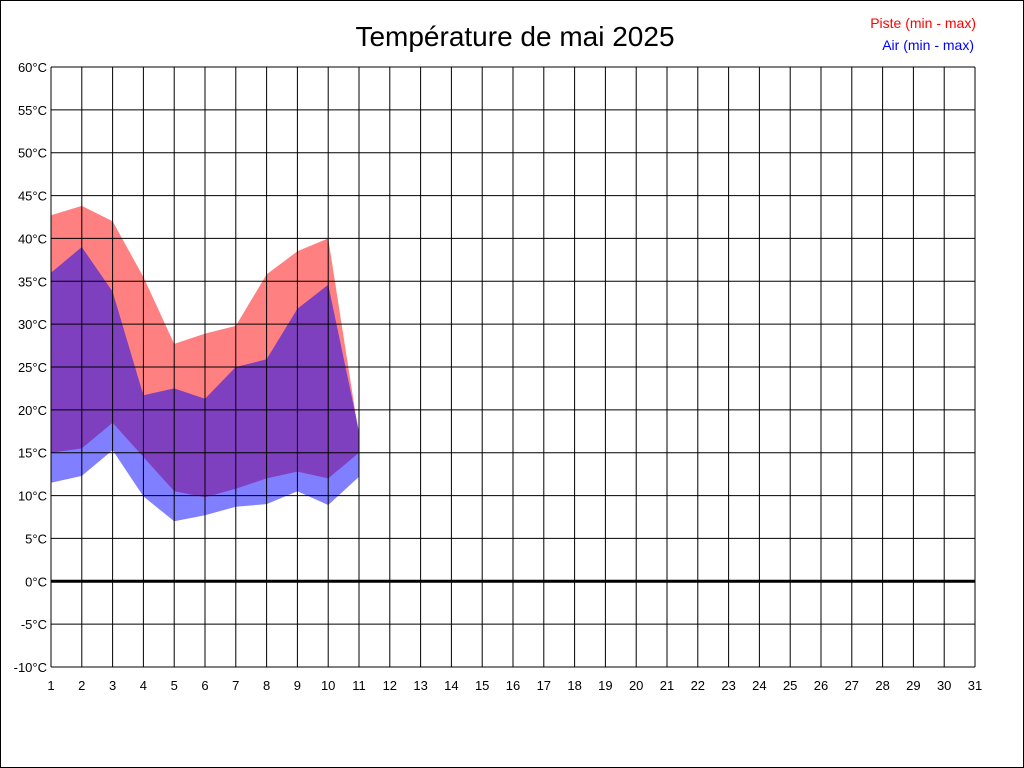  What do you see at coordinates (944, 685) in the screenshot?
I see `x-tick-label: 30` at bounding box center [944, 685].